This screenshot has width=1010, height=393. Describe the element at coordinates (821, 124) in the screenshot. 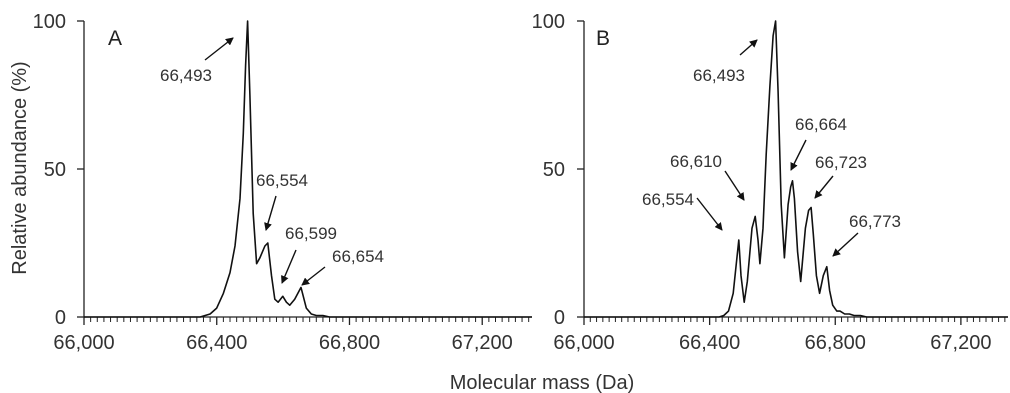

I see `peak-label: 66,664` at that location.